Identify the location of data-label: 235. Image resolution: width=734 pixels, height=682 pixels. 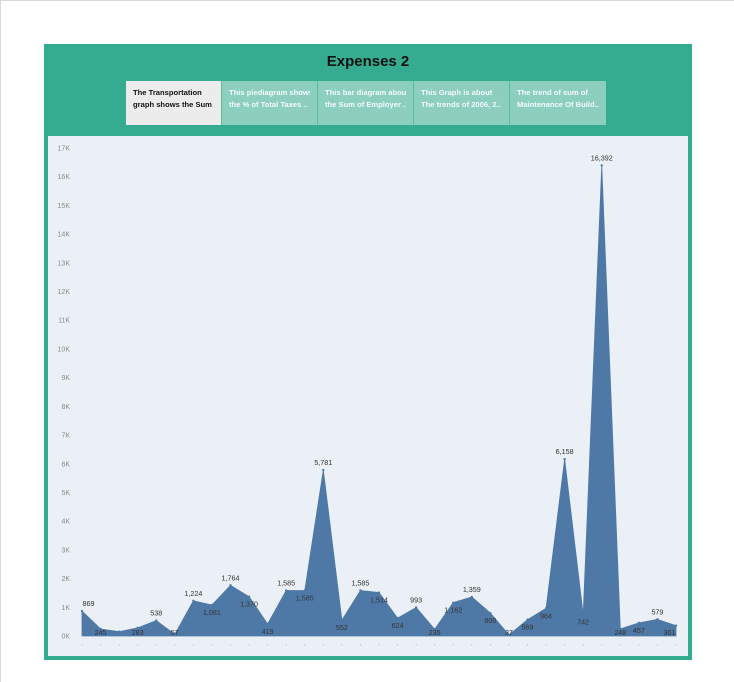
(435, 632).